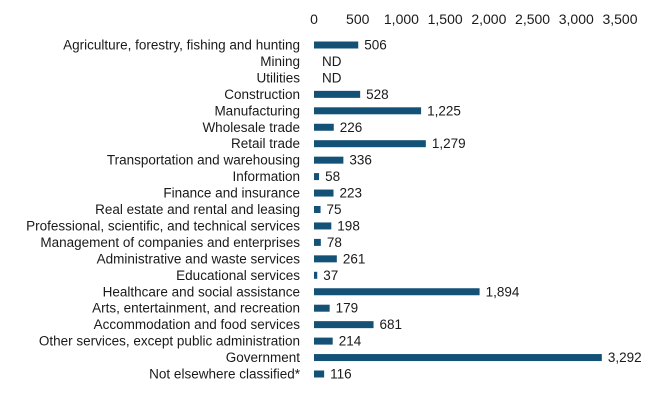  What do you see at coordinates (201, 291) in the screenshot?
I see `category-label: Healthcare and social assistance` at bounding box center [201, 291].